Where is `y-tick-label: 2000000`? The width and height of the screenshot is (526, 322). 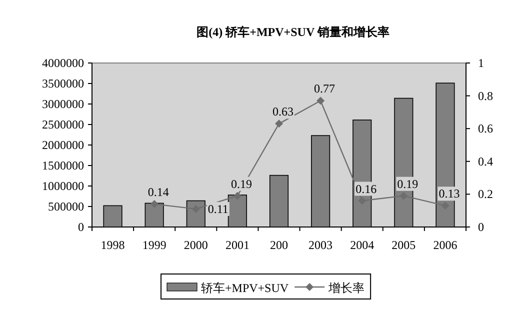
y-tick-label: 2000000 is located at coordinates (63, 145).